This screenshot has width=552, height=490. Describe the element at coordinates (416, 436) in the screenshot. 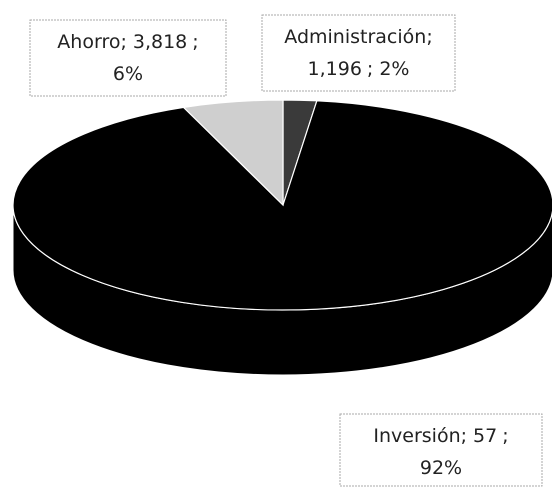

I see `data-label-category: Inversión` at that location.